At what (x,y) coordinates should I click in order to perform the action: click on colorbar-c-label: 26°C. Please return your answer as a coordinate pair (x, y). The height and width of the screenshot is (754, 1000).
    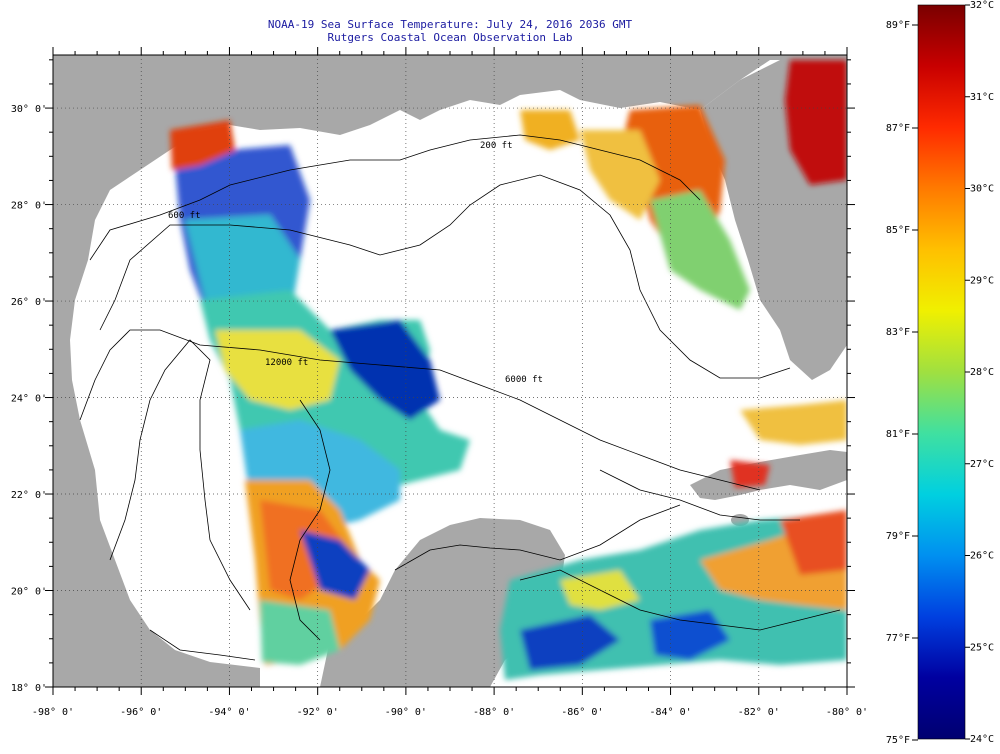
    Looking at the image, I should click on (982, 556).